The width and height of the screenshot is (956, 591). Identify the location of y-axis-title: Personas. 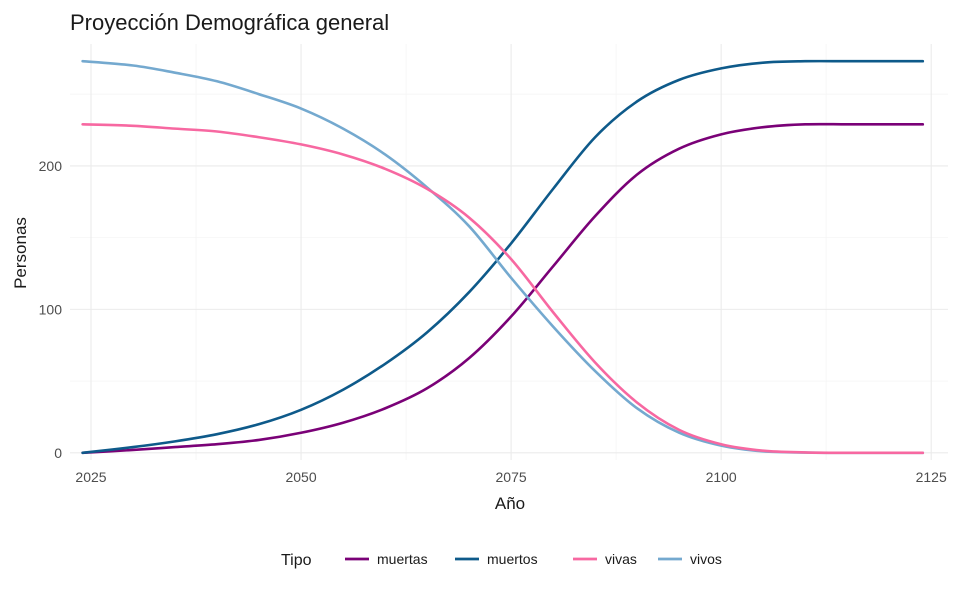
(20, 253).